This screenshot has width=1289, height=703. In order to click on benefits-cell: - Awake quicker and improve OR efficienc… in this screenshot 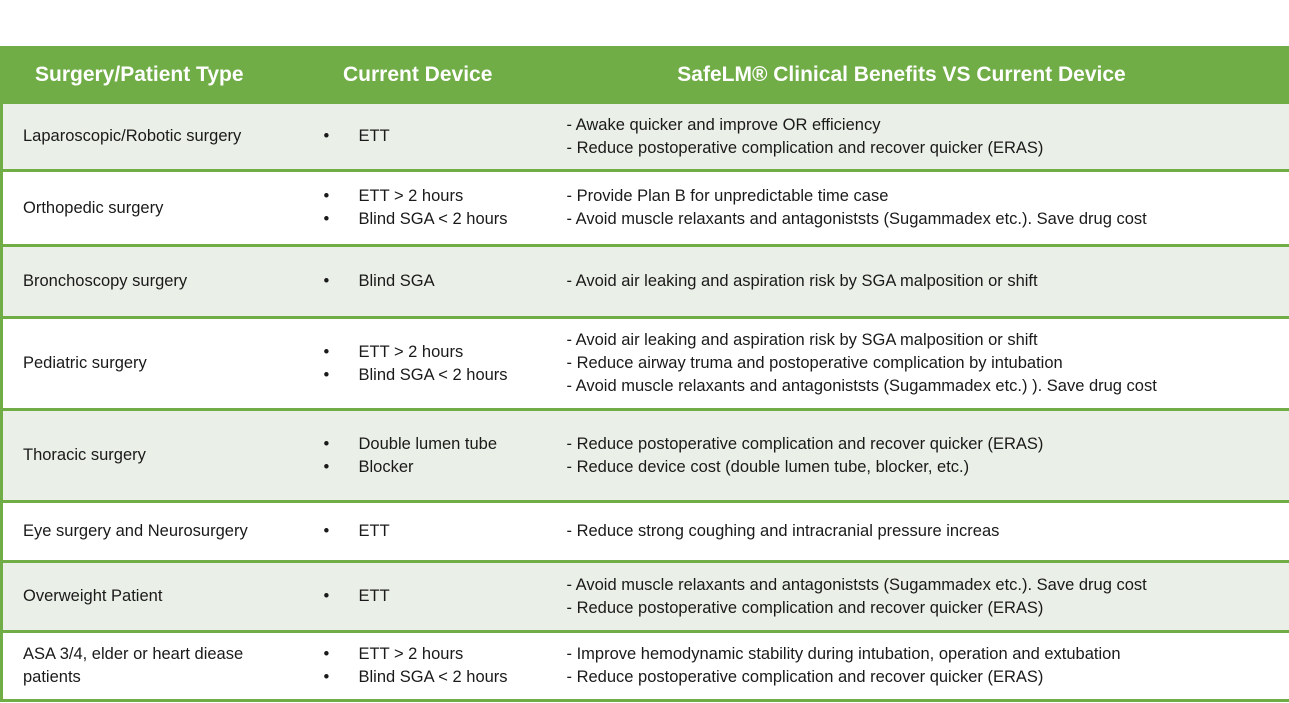, I will do `click(920, 136)`.